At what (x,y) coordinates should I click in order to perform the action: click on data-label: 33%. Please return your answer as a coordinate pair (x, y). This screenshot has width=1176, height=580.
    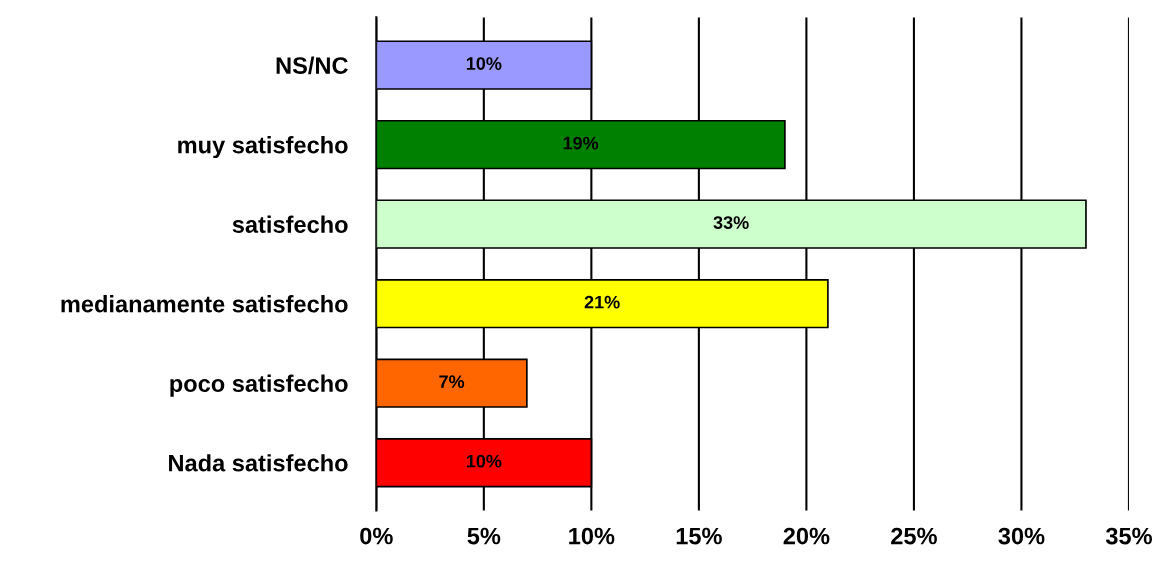
    Looking at the image, I should click on (731, 223).